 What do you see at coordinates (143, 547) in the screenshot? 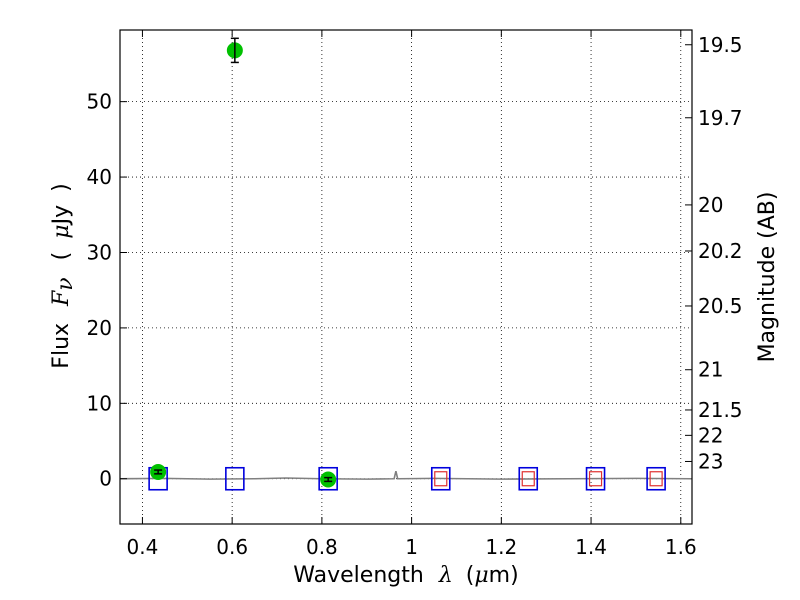
I see `x-tick-label: 0.4` at bounding box center [143, 547].